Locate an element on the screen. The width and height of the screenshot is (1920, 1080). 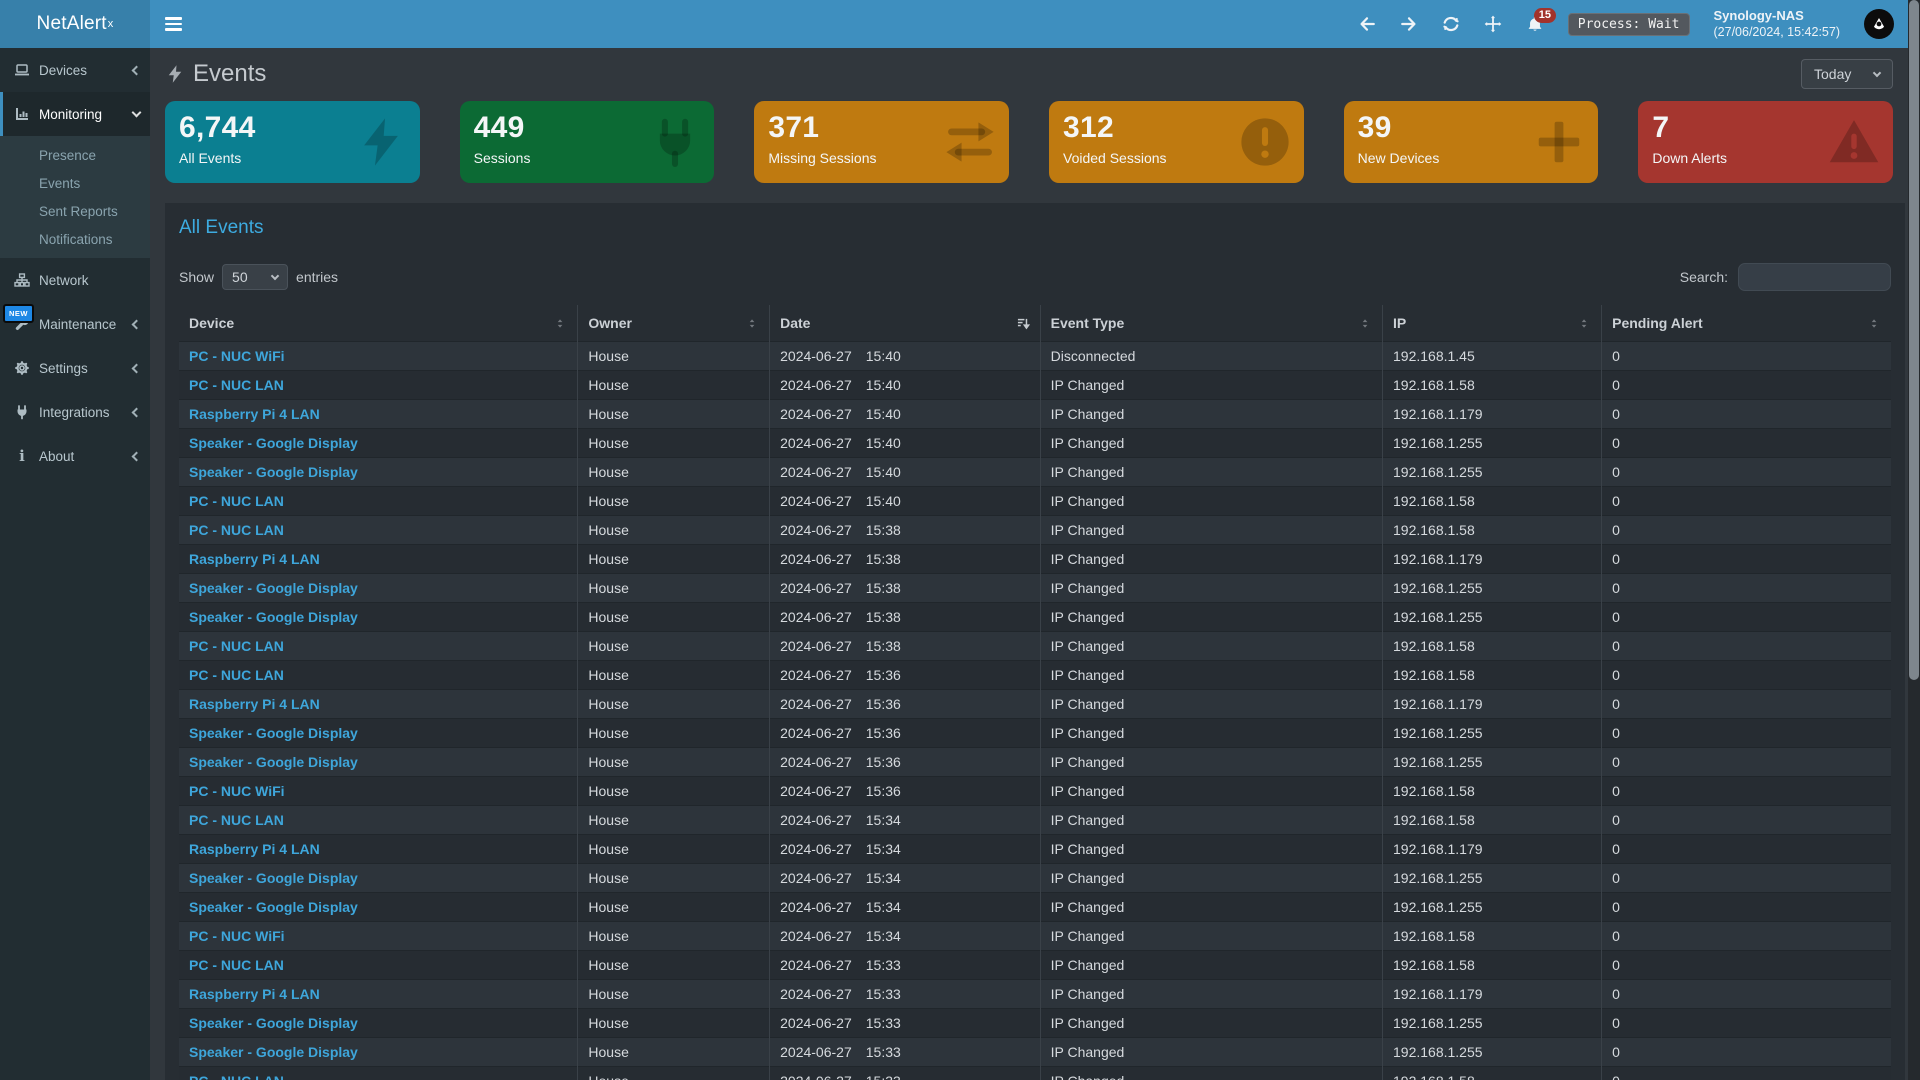
host-info: Synology-NAS (27/06/2024, 15:42:57) is located at coordinates (1777, 24).